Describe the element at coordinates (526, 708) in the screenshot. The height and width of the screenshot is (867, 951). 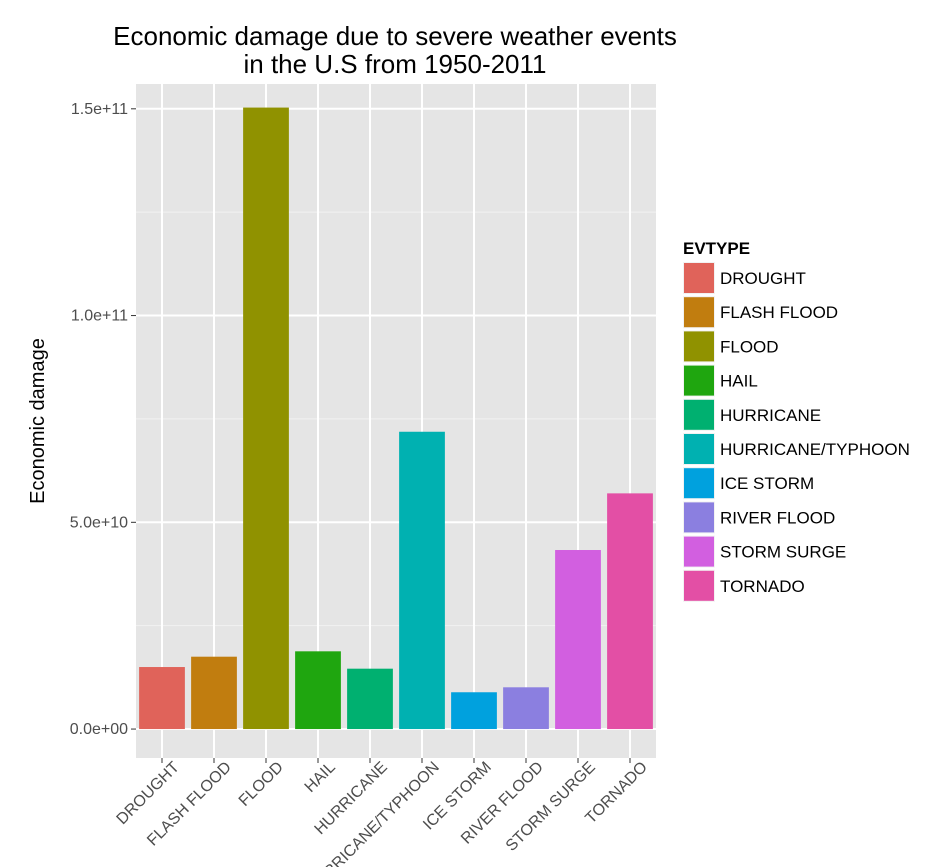
I see `bar-river-flood` at that location.